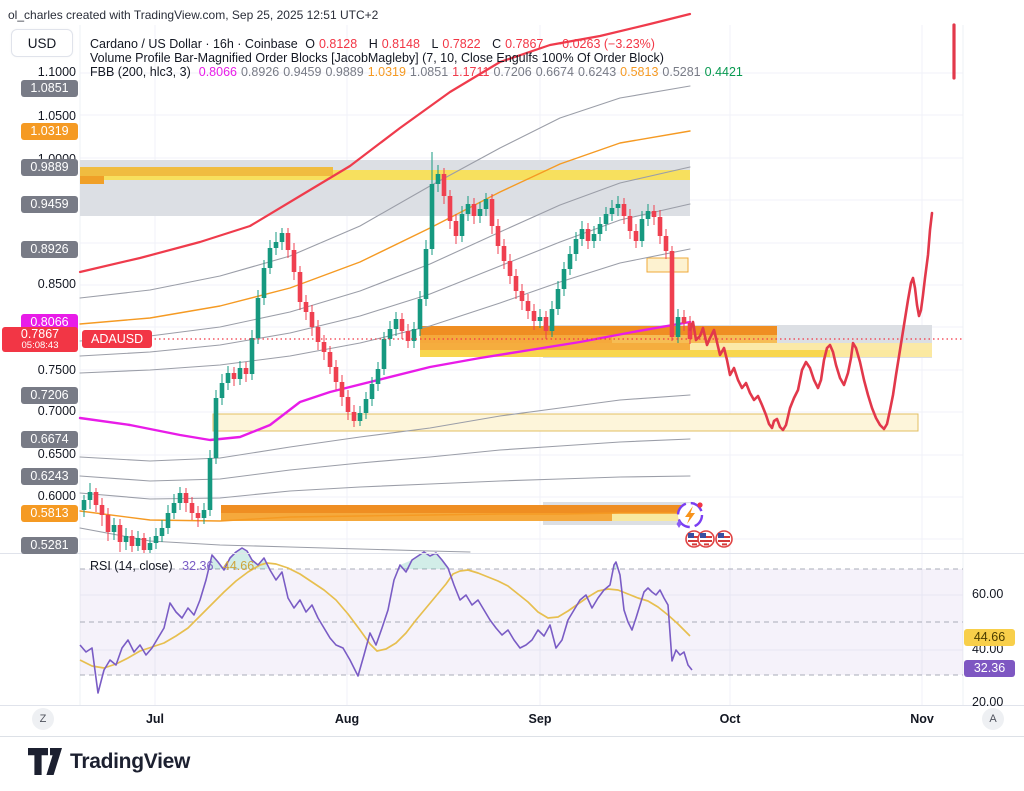  Describe the element at coordinates (512, 553) in the screenshot. I see `pane-separator` at that location.